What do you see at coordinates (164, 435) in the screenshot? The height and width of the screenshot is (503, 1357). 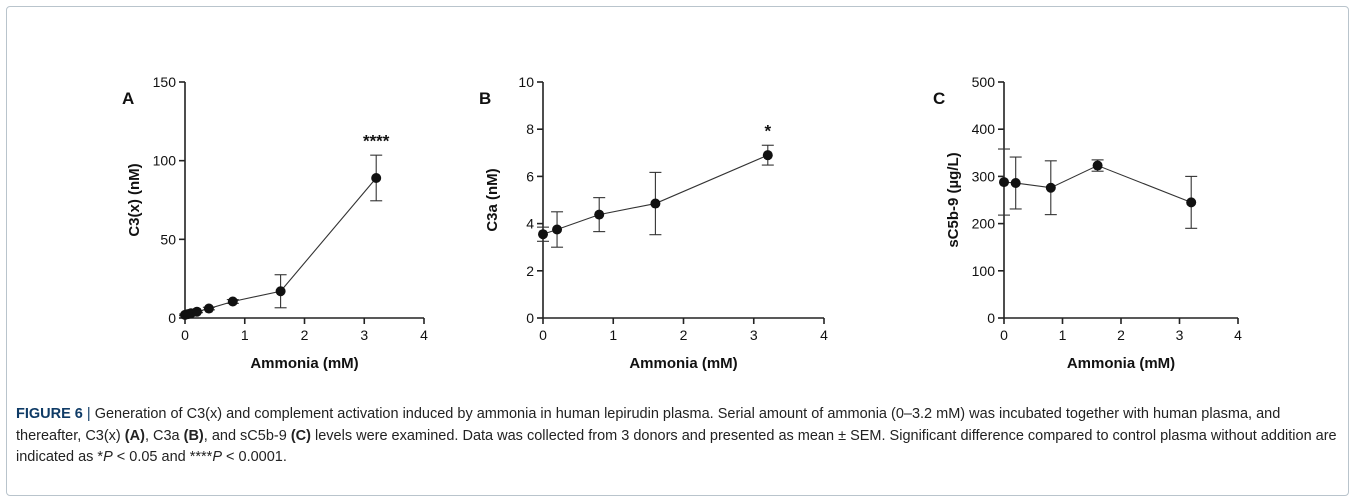 I see `caption-segment: , C3a` at bounding box center [164, 435].